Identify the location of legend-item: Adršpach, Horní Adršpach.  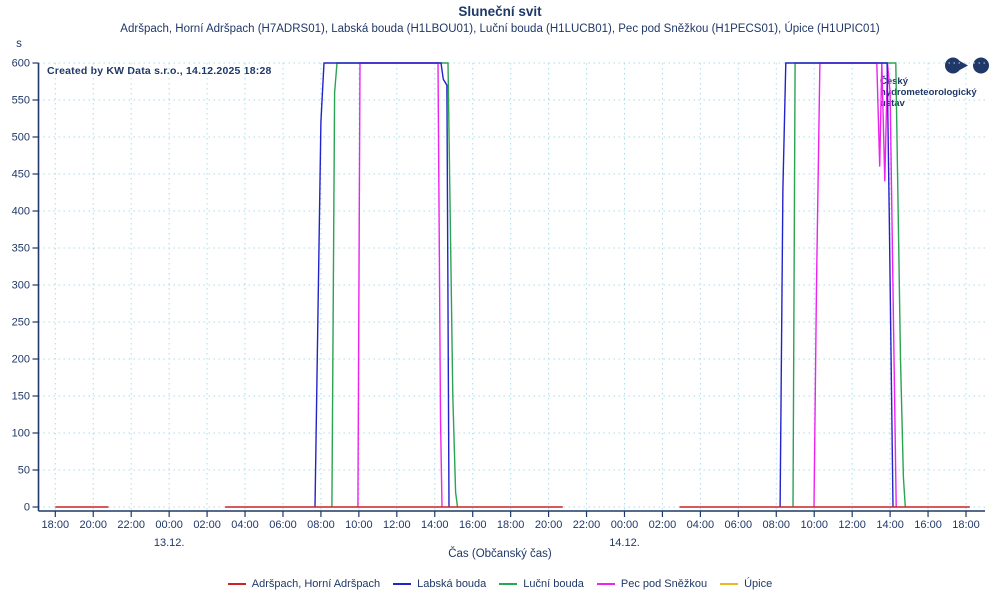
(304, 584).